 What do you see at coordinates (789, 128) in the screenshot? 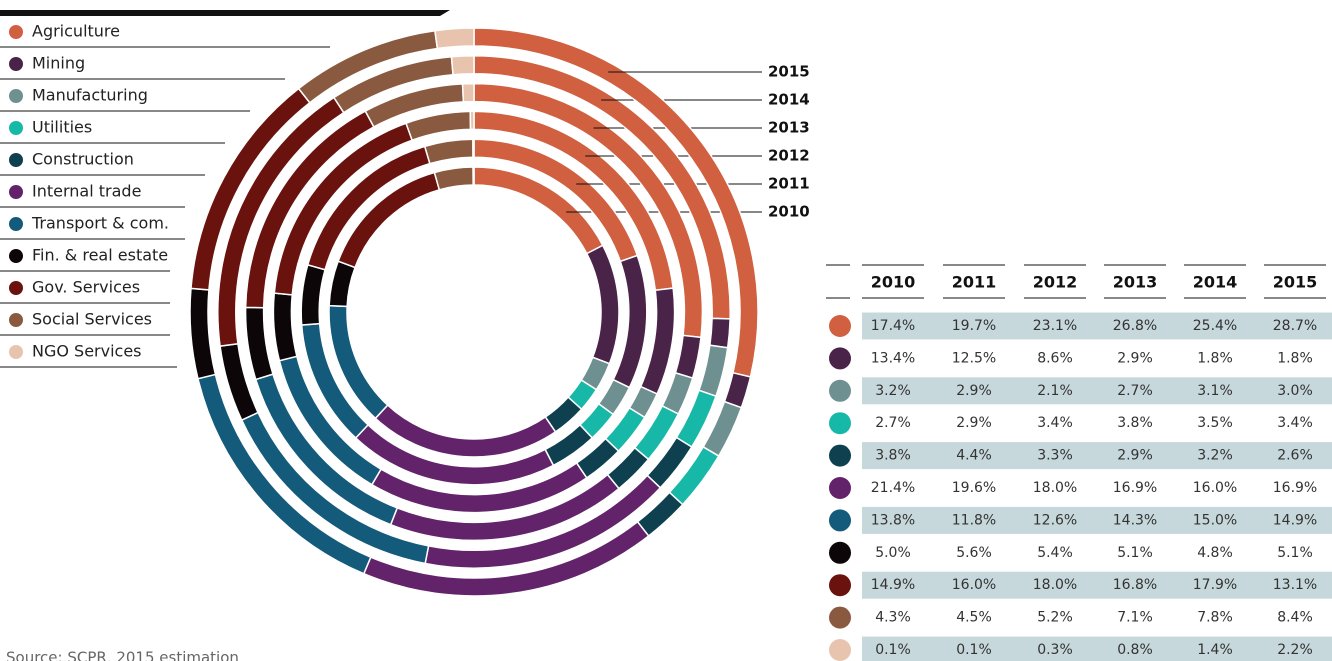
I see `ring-year-label: 2013` at bounding box center [789, 128].